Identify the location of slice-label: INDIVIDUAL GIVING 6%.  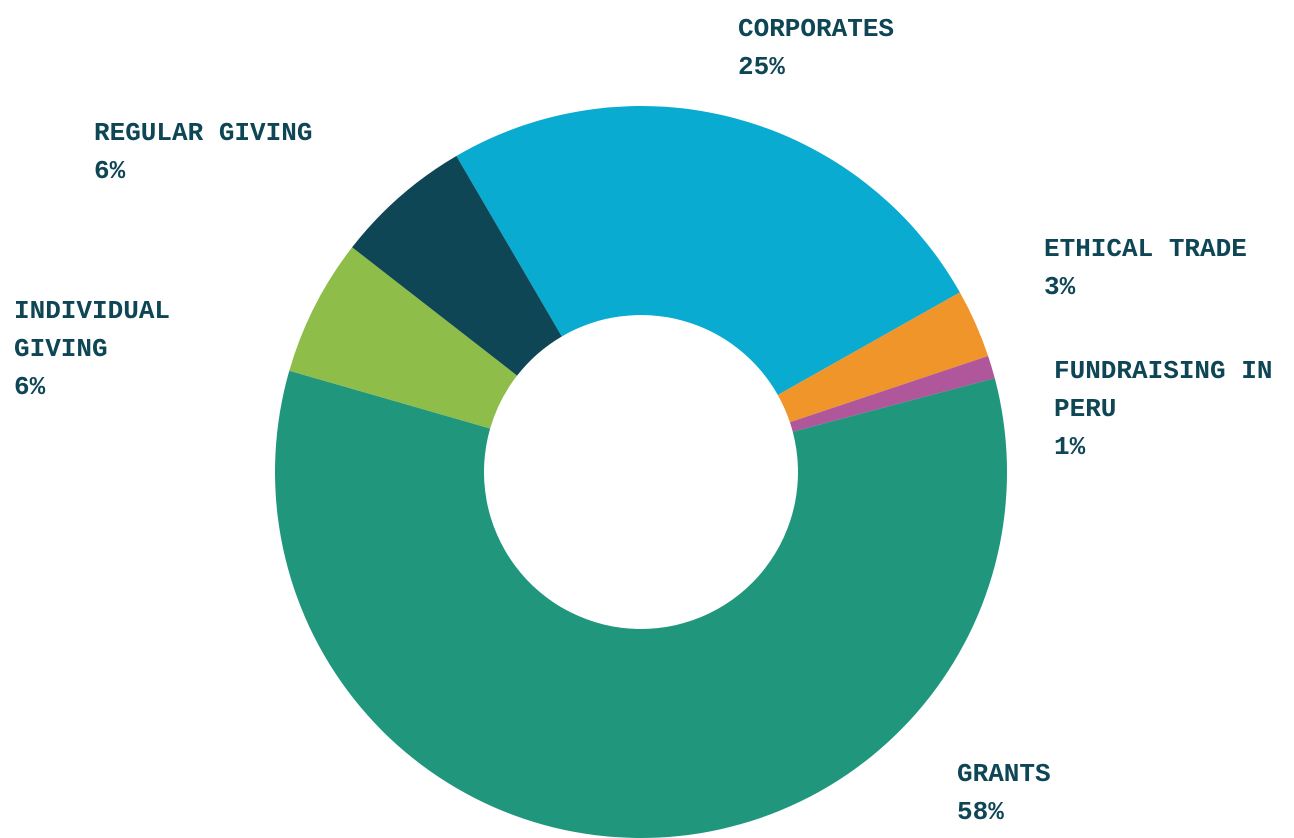
(114, 349).